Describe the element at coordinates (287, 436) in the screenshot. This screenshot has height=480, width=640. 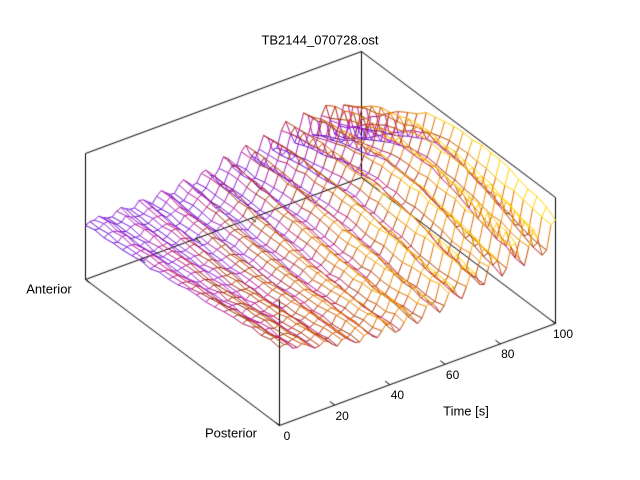
I see `time-tick-label: 0` at that location.